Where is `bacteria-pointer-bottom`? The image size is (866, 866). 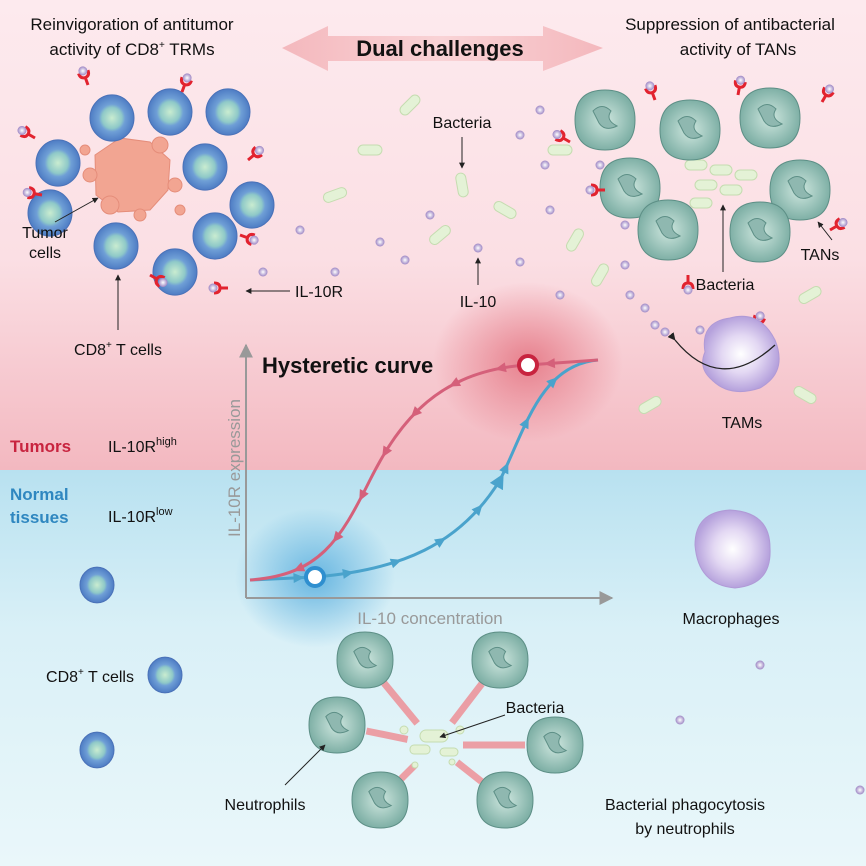
bacteria-pointer-bottom is located at coordinates (472, 726).